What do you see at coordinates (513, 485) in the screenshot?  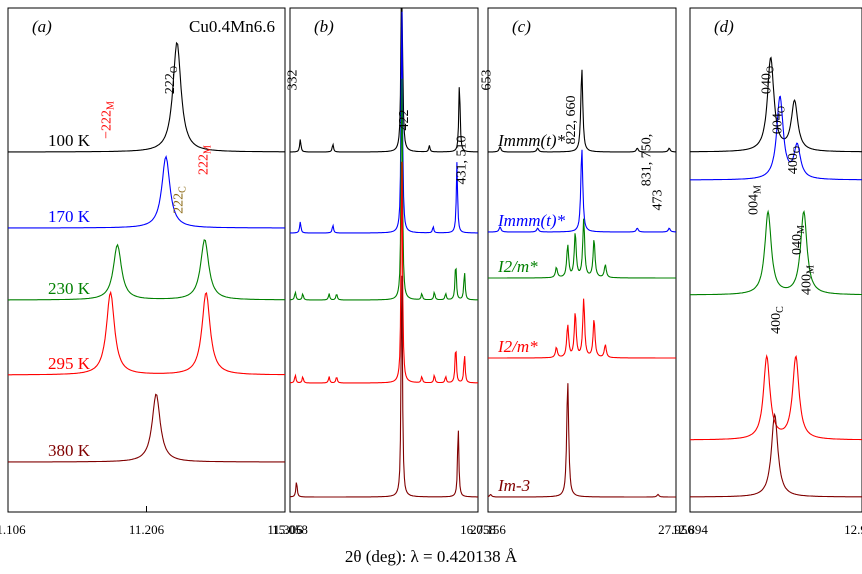 I see `series-label: Im-3` at bounding box center [513, 485].